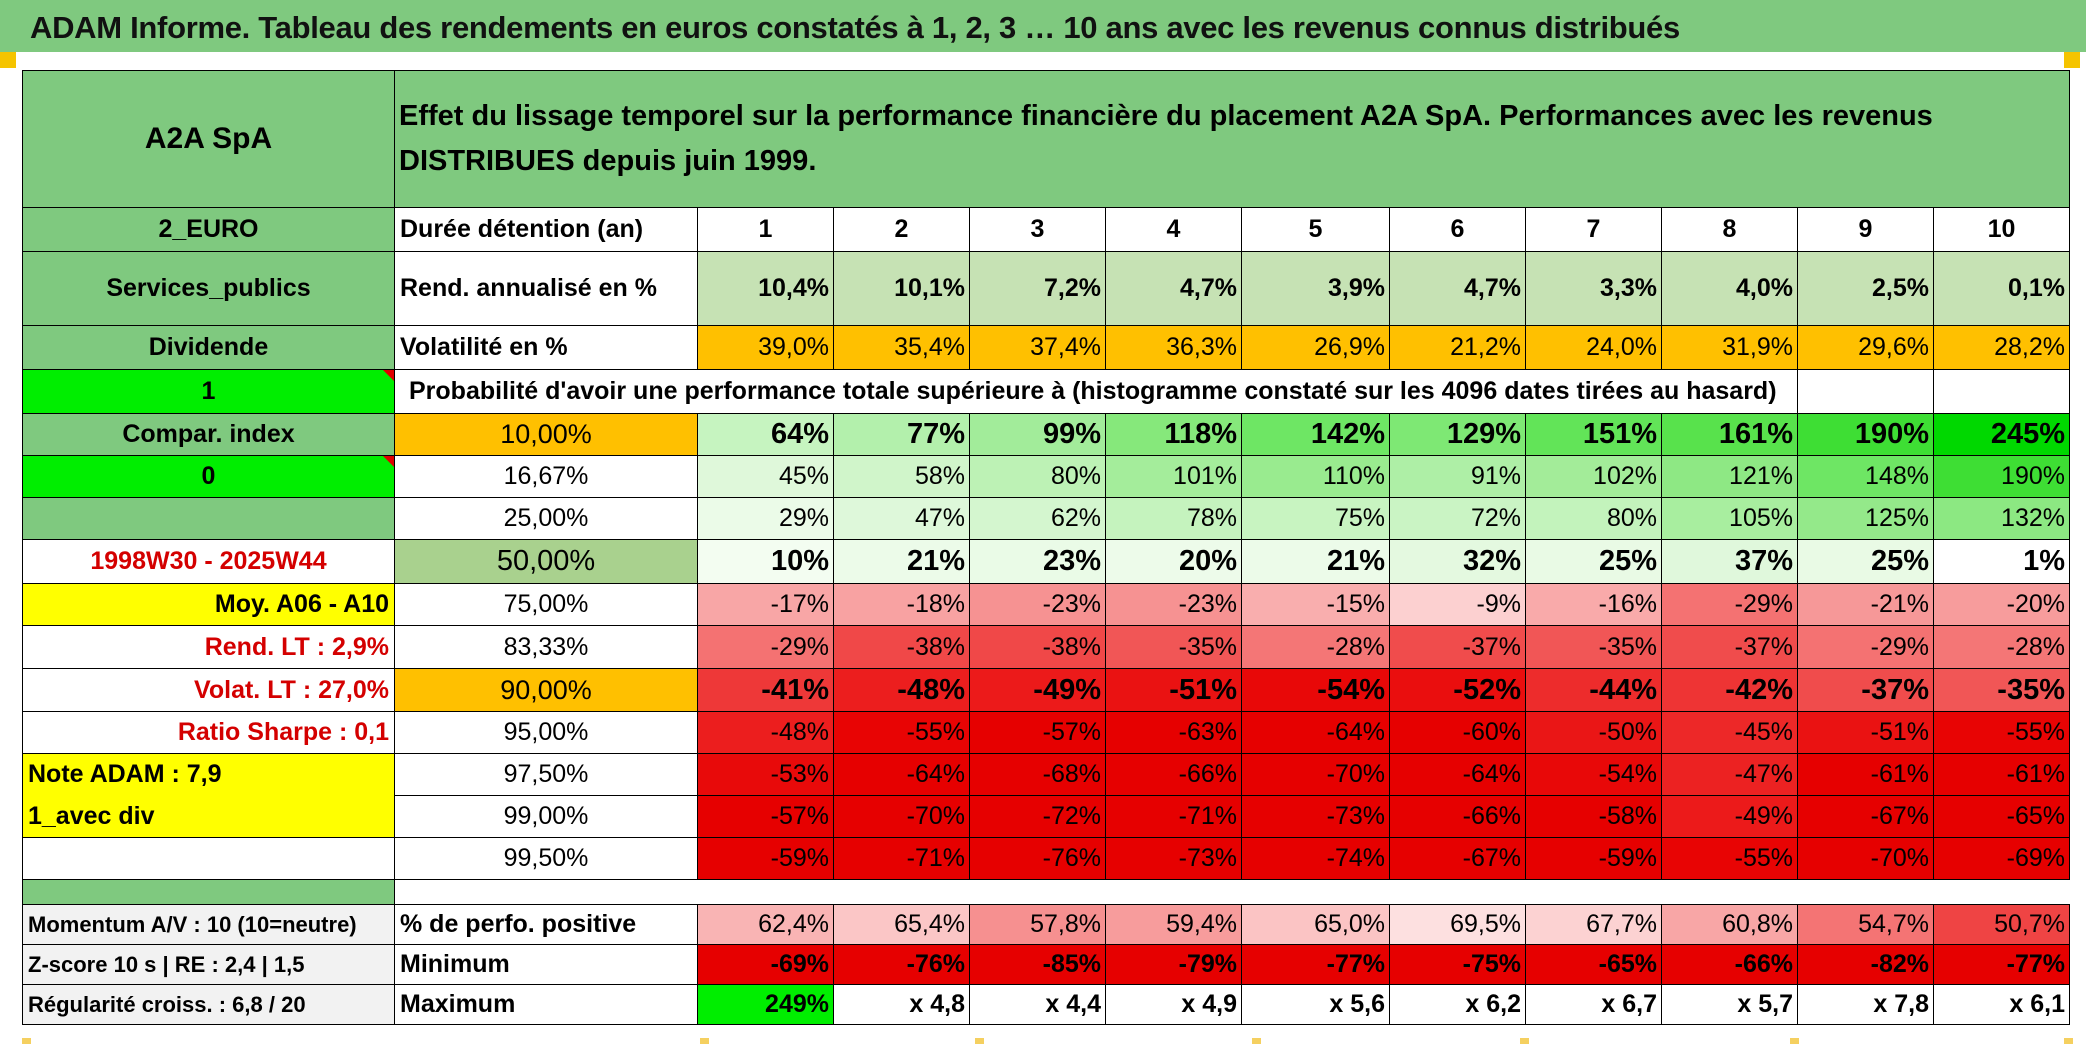 The height and width of the screenshot is (1044, 2086). I want to click on dist-cell: 72%, so click(1457, 518).